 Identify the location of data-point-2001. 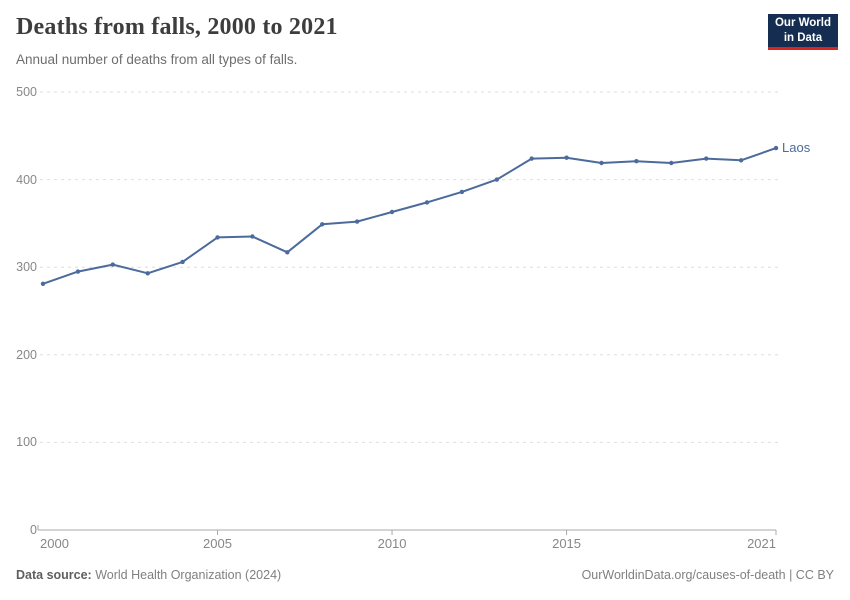
(78, 271).